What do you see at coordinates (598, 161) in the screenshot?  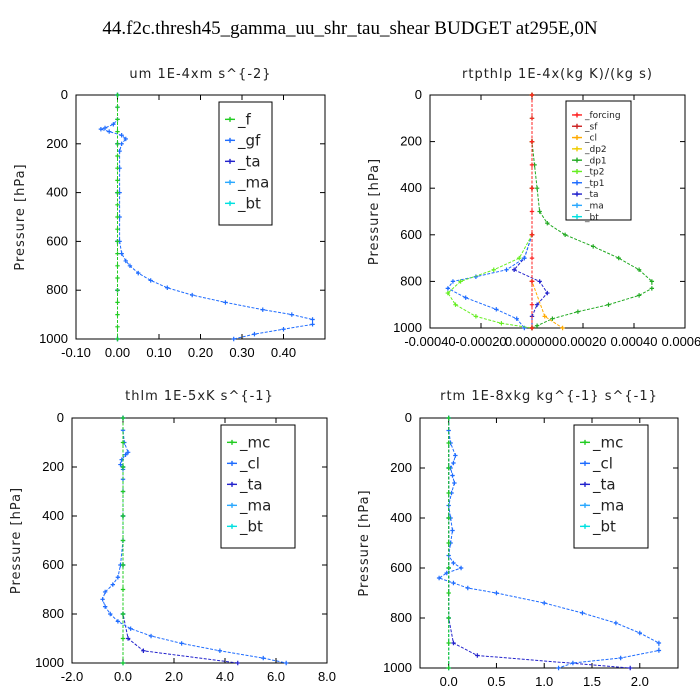 I see `legend: _forcing_sf _cl_dp2_dp1 _tp2_tp1_ta _ma_bt` at bounding box center [598, 161].